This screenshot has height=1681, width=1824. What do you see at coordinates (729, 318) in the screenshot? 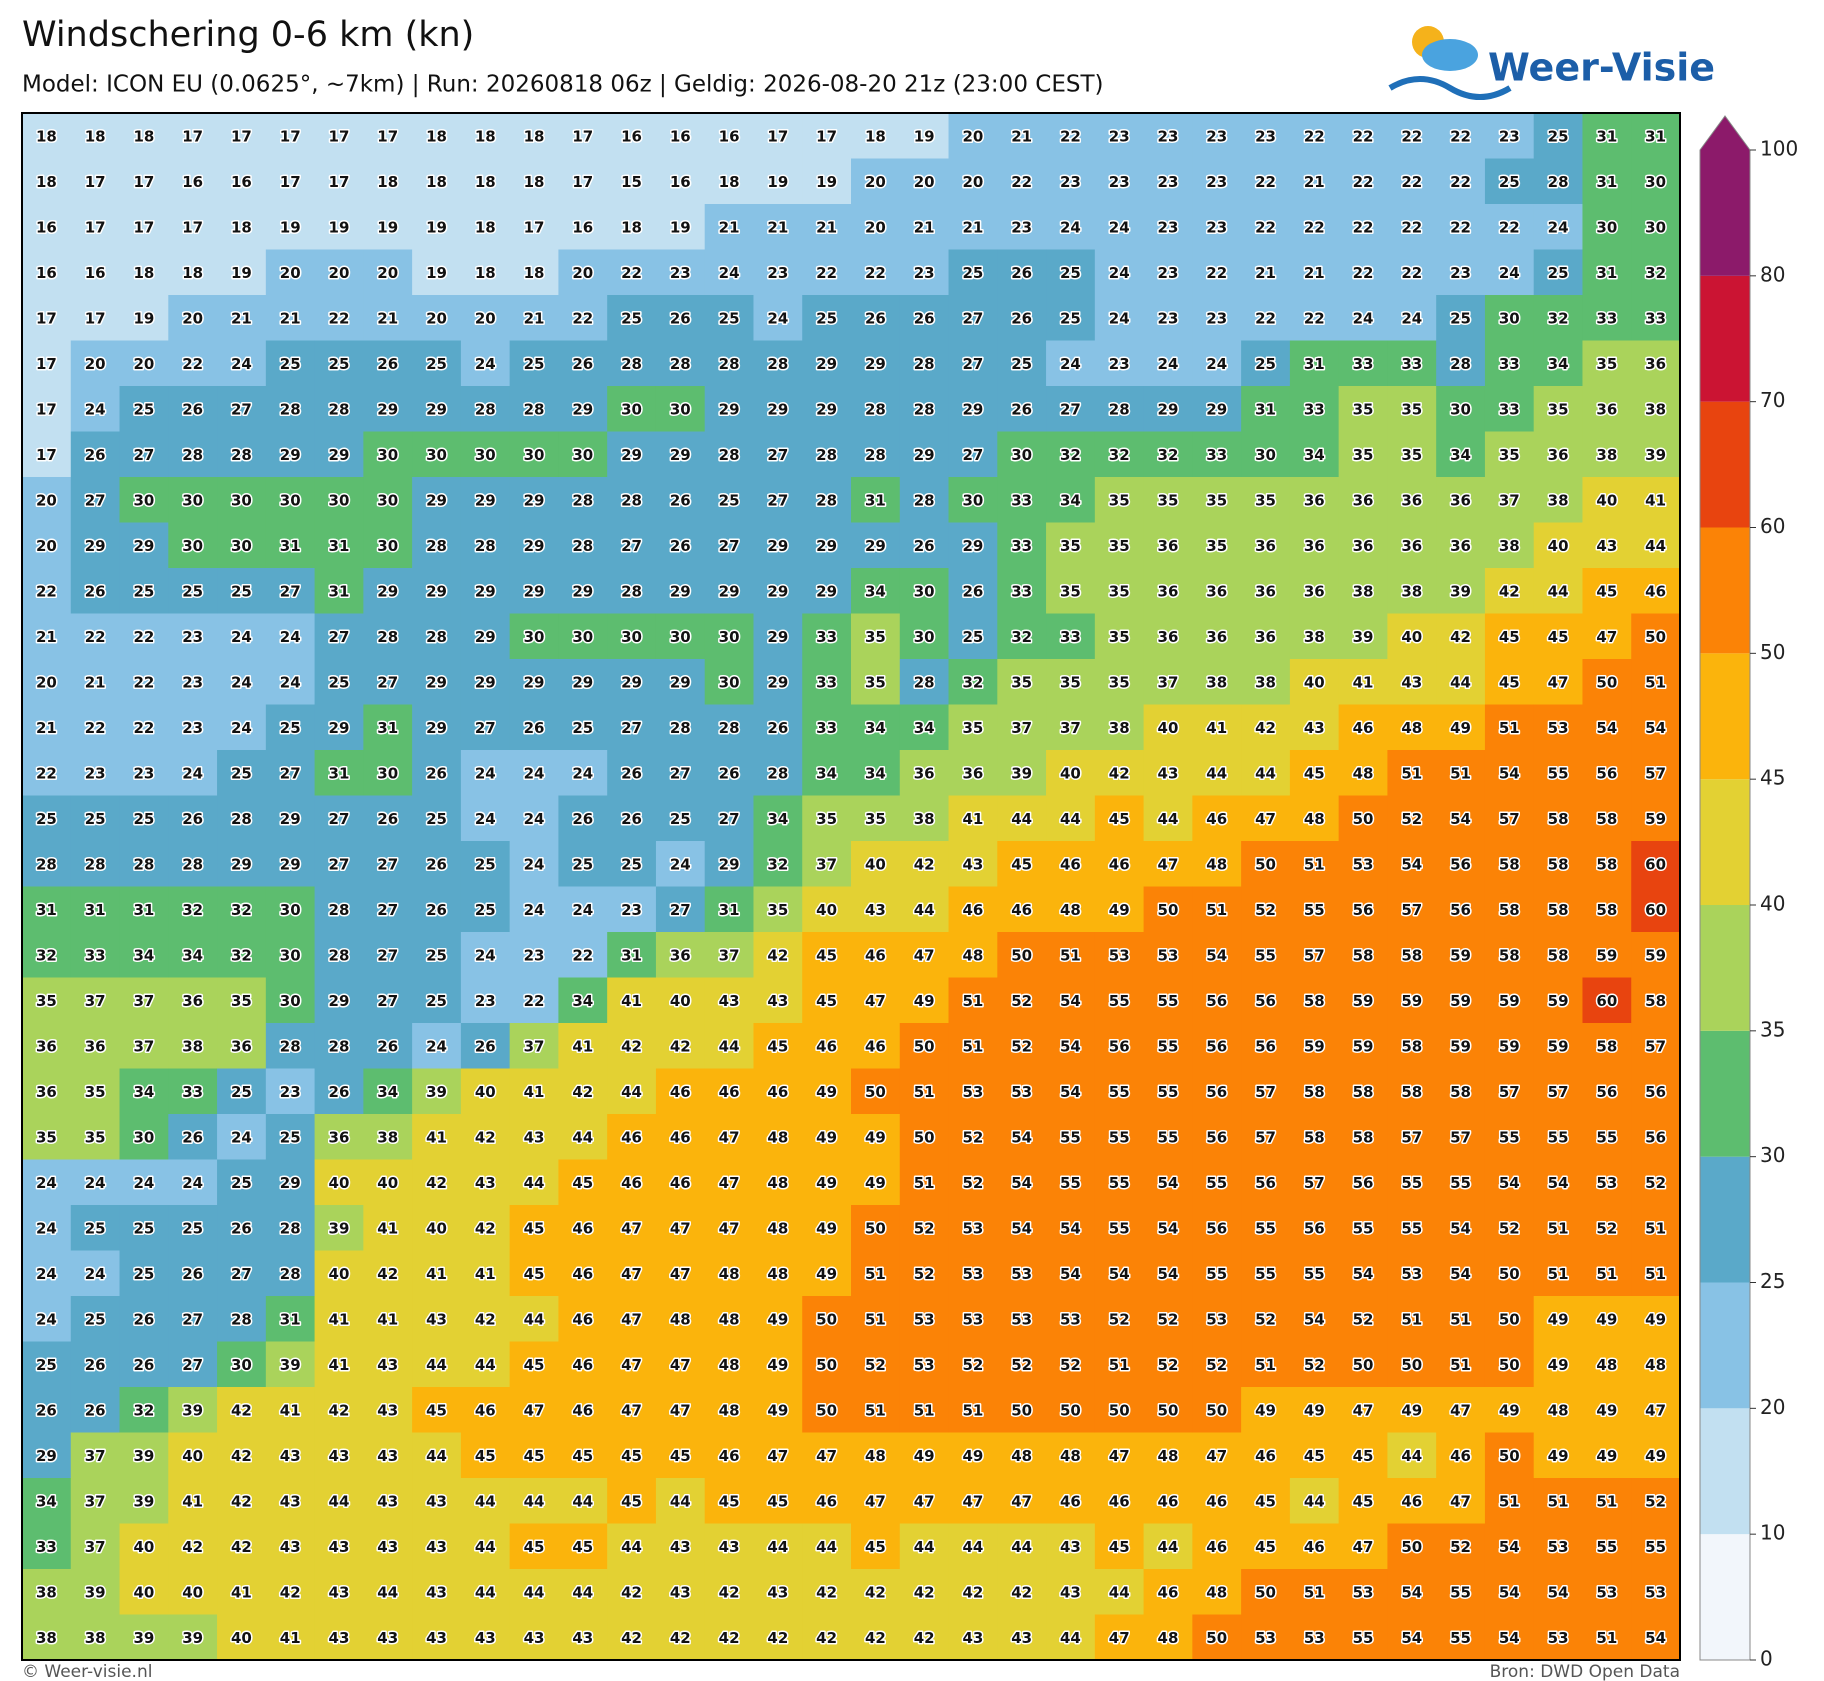
I see `shear-value: 25` at bounding box center [729, 318].